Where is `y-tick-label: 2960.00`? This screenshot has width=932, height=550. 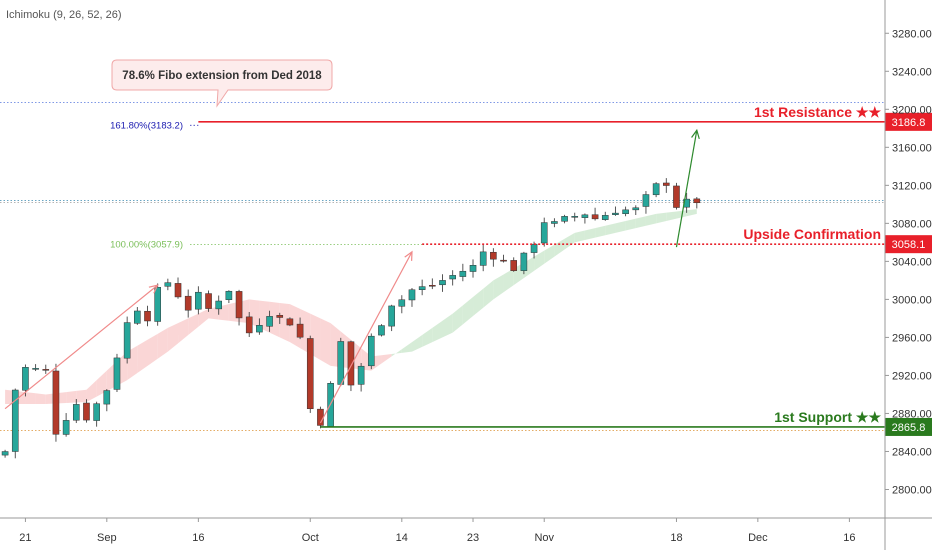
y-tick-label: 2960.00 is located at coordinates (912, 338).